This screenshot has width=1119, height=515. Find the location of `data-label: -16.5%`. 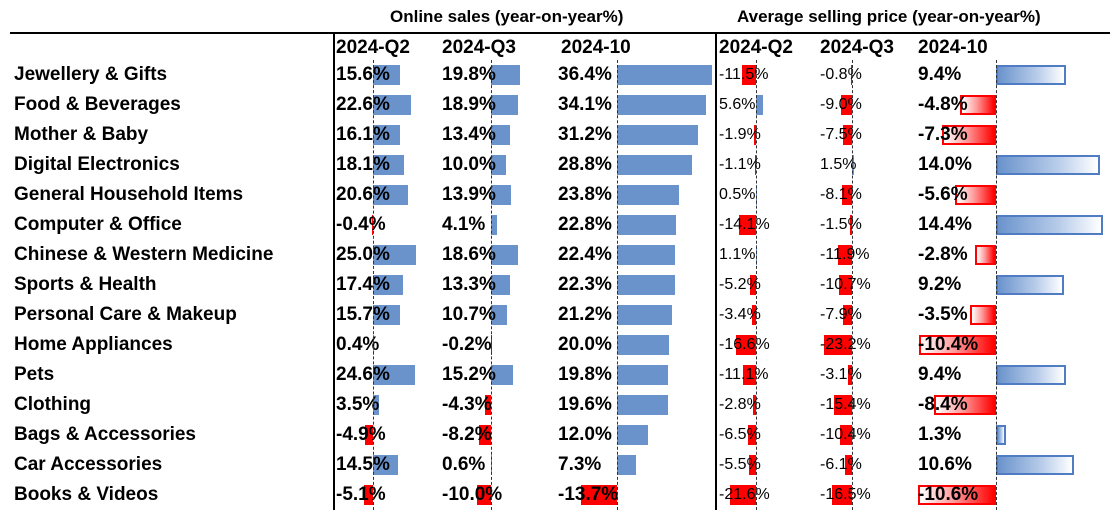

data-label: -16.5% is located at coordinates (845, 494).